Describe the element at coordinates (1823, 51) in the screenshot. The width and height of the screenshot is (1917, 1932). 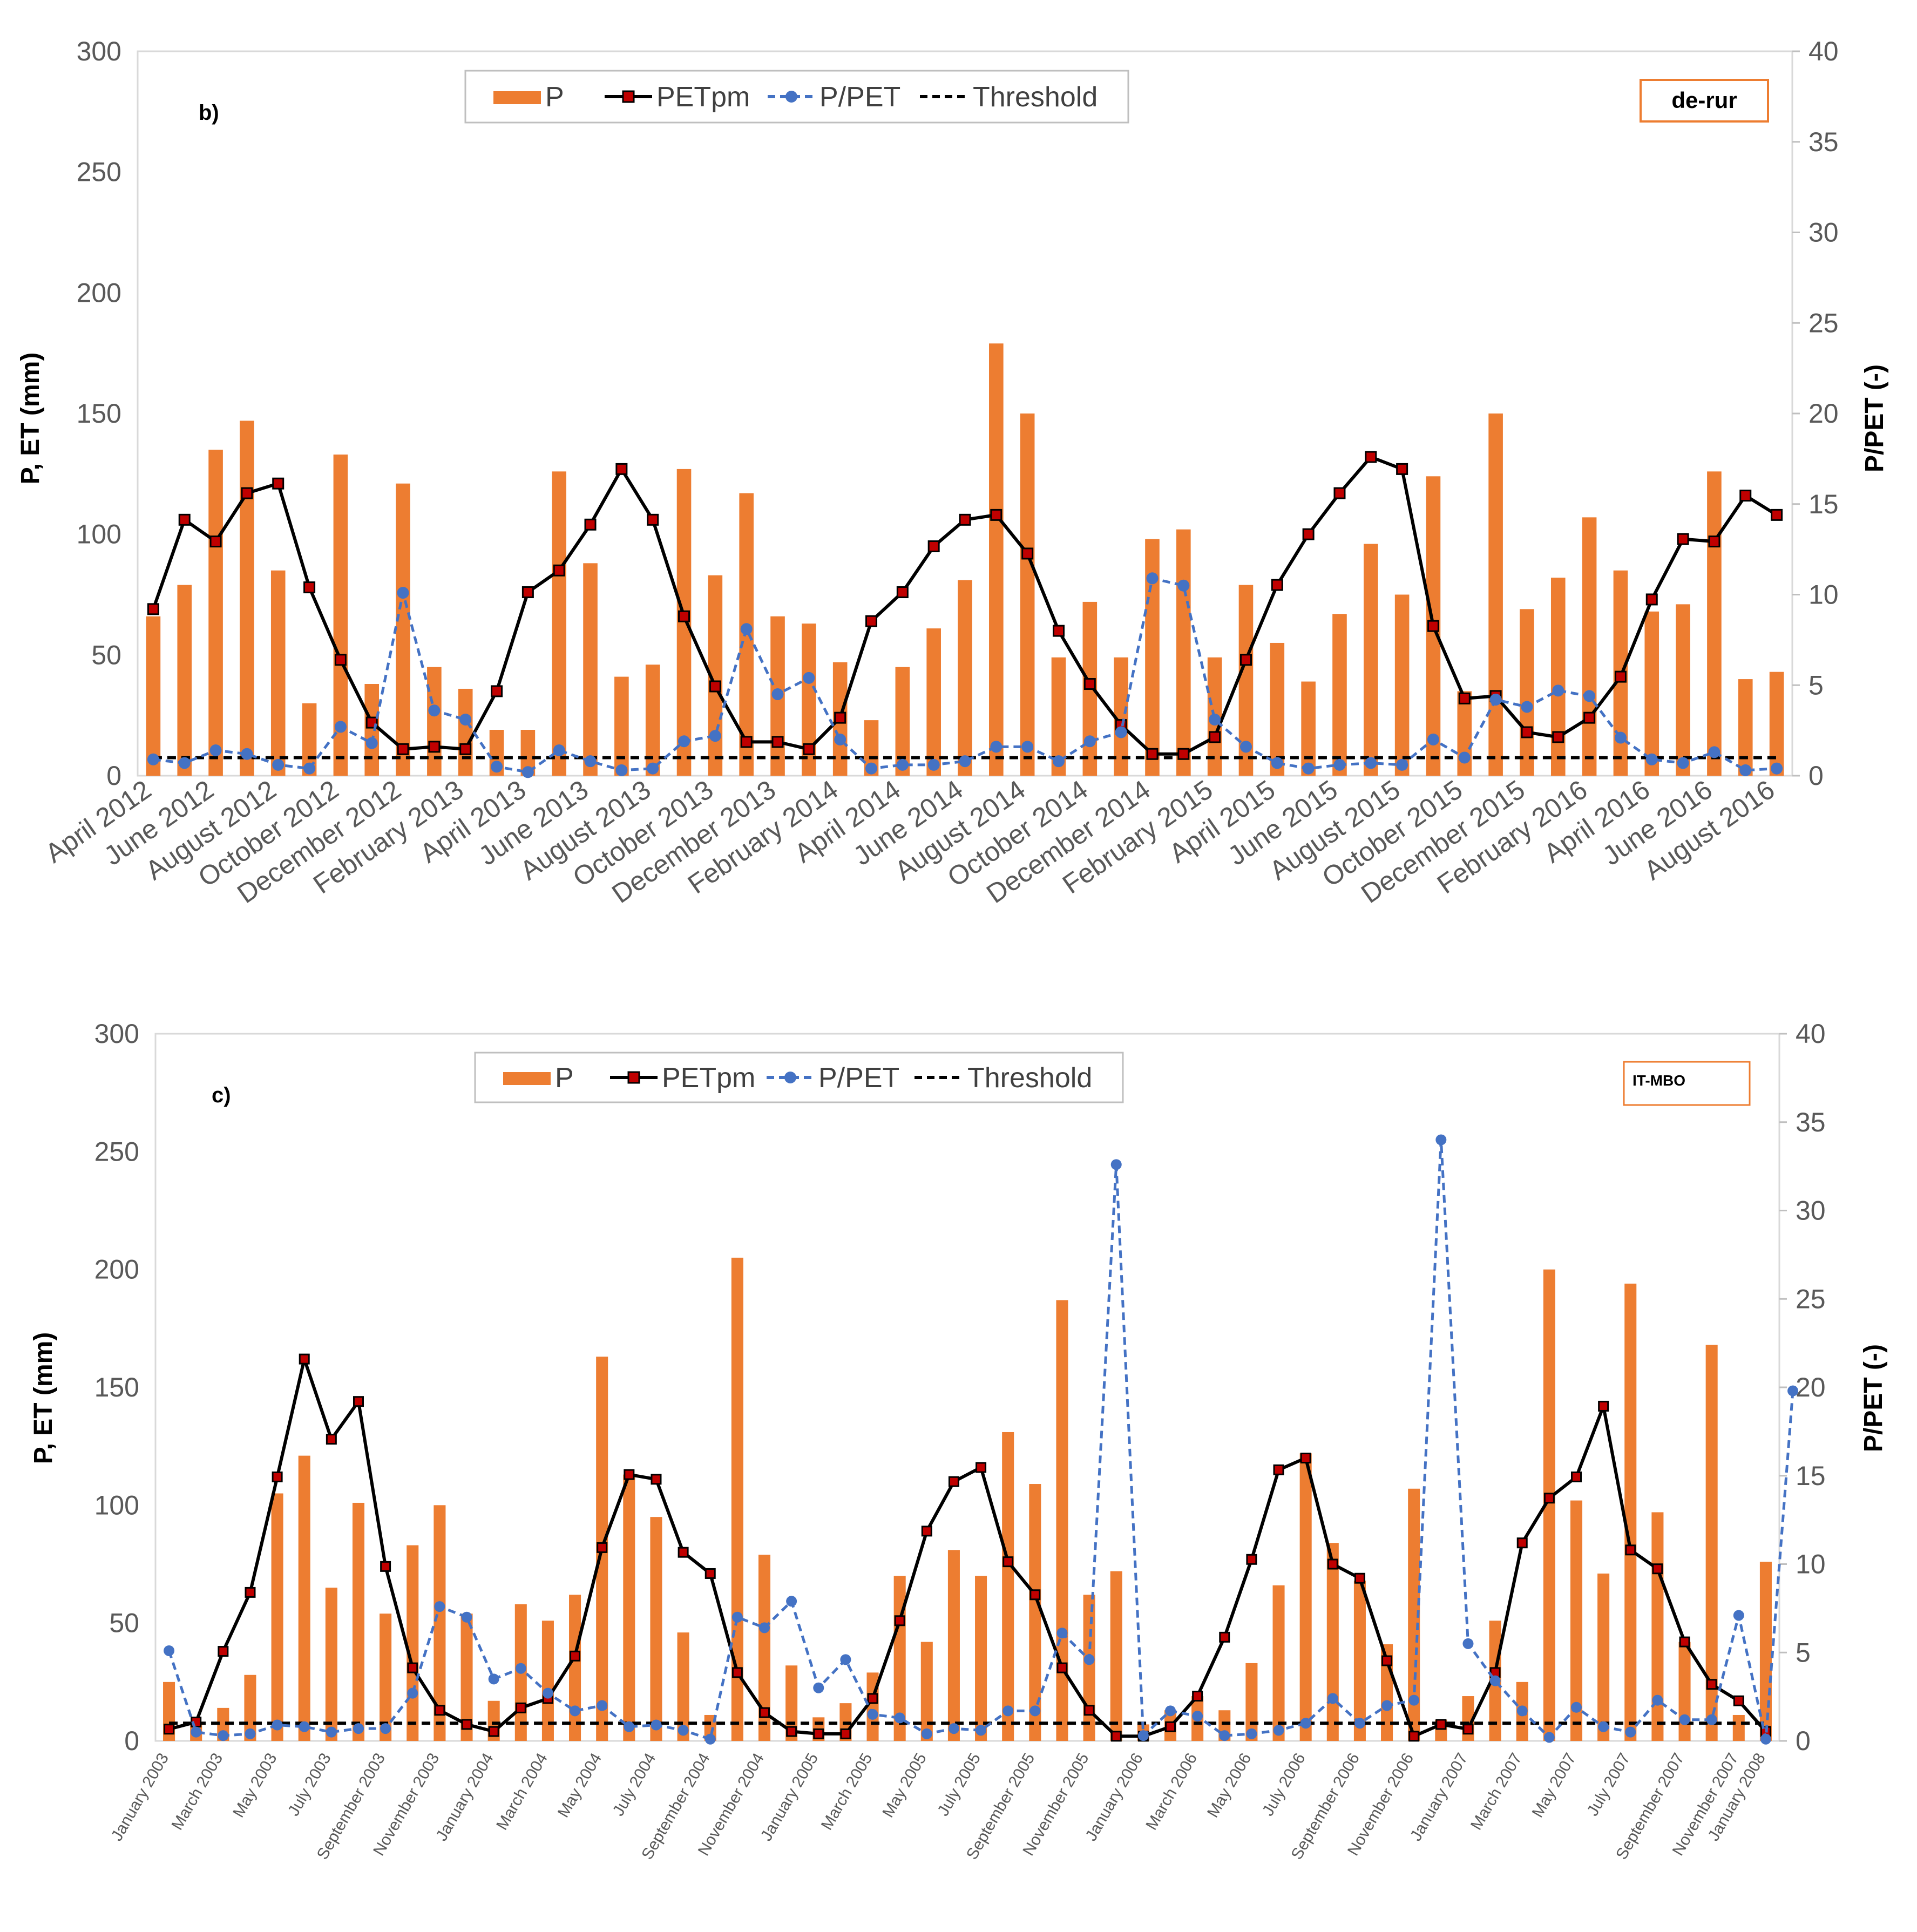
I see `y2-tick-label: 40` at that location.